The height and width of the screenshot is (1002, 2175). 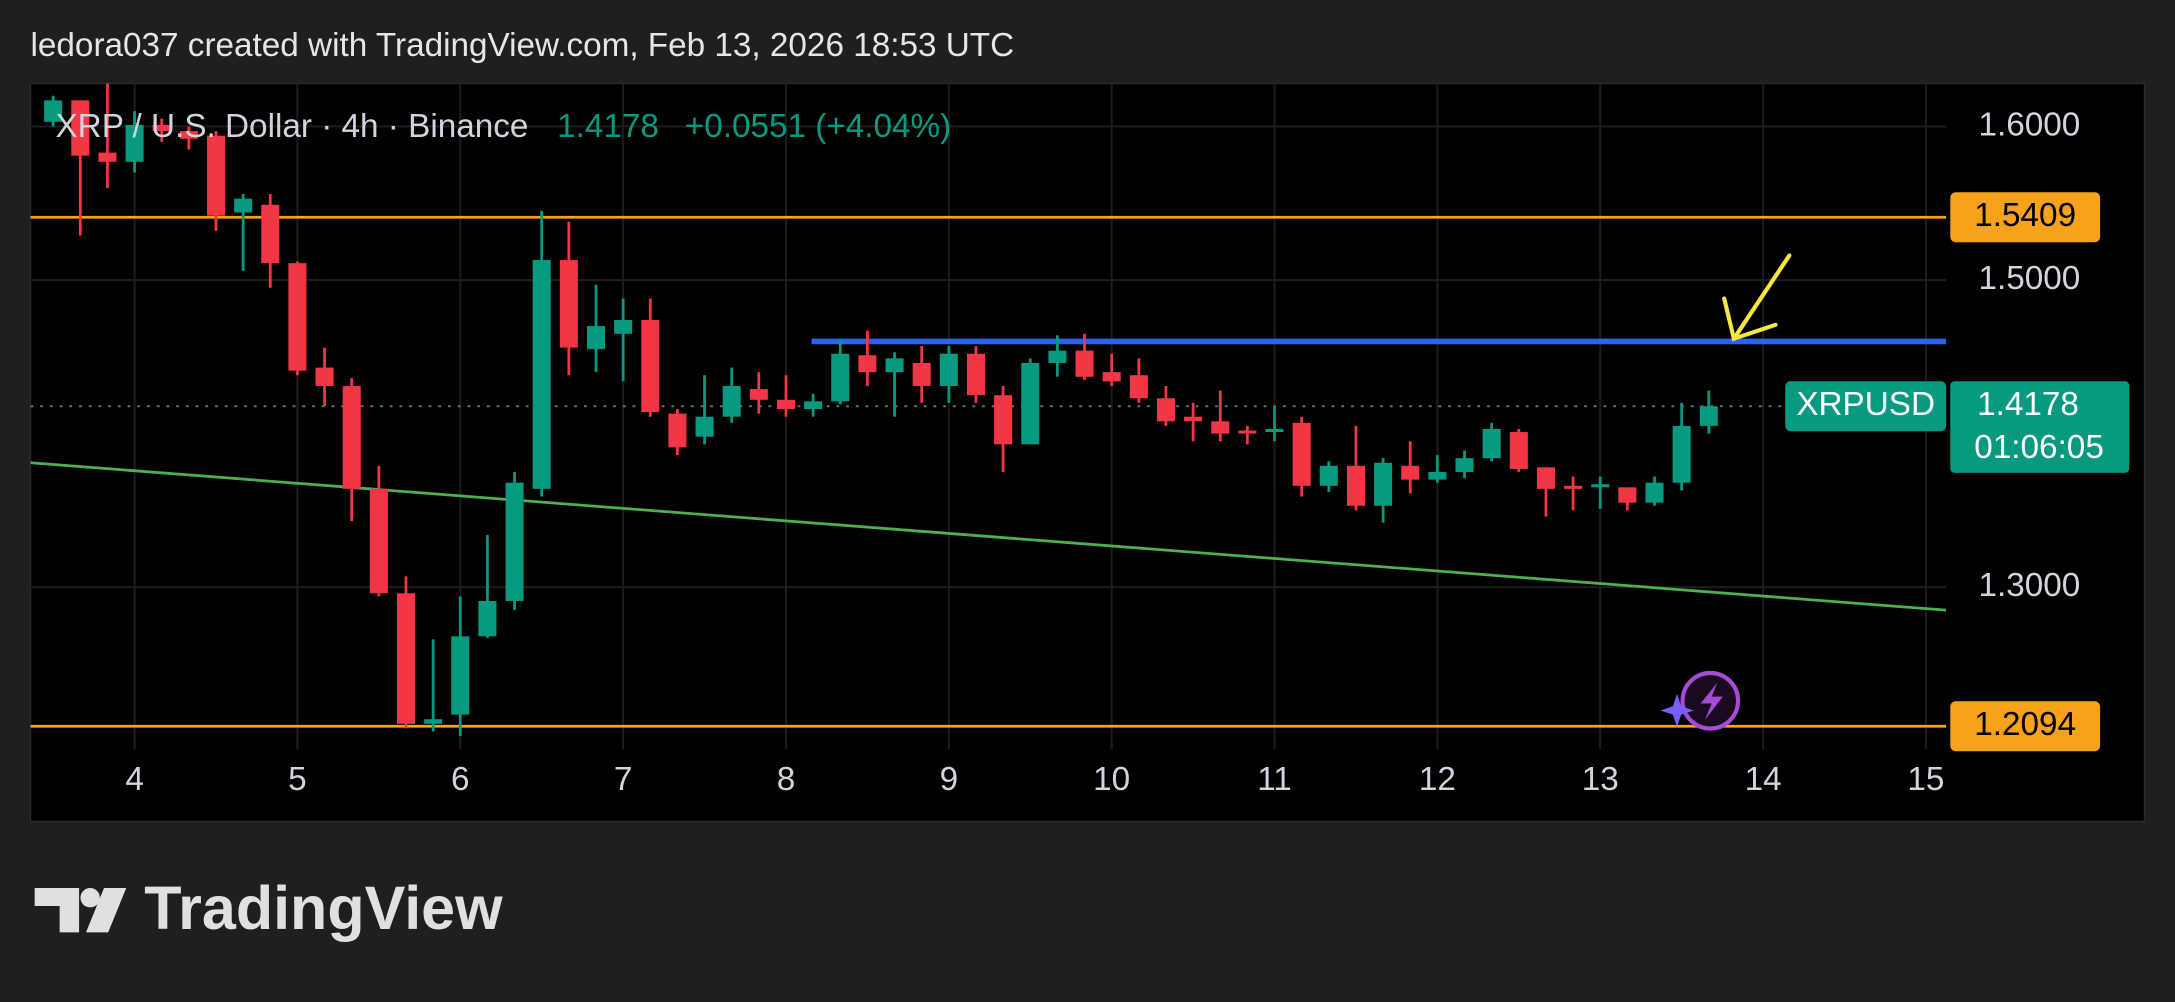 What do you see at coordinates (1925, 779) in the screenshot?
I see `x-tick-label: 15` at bounding box center [1925, 779].